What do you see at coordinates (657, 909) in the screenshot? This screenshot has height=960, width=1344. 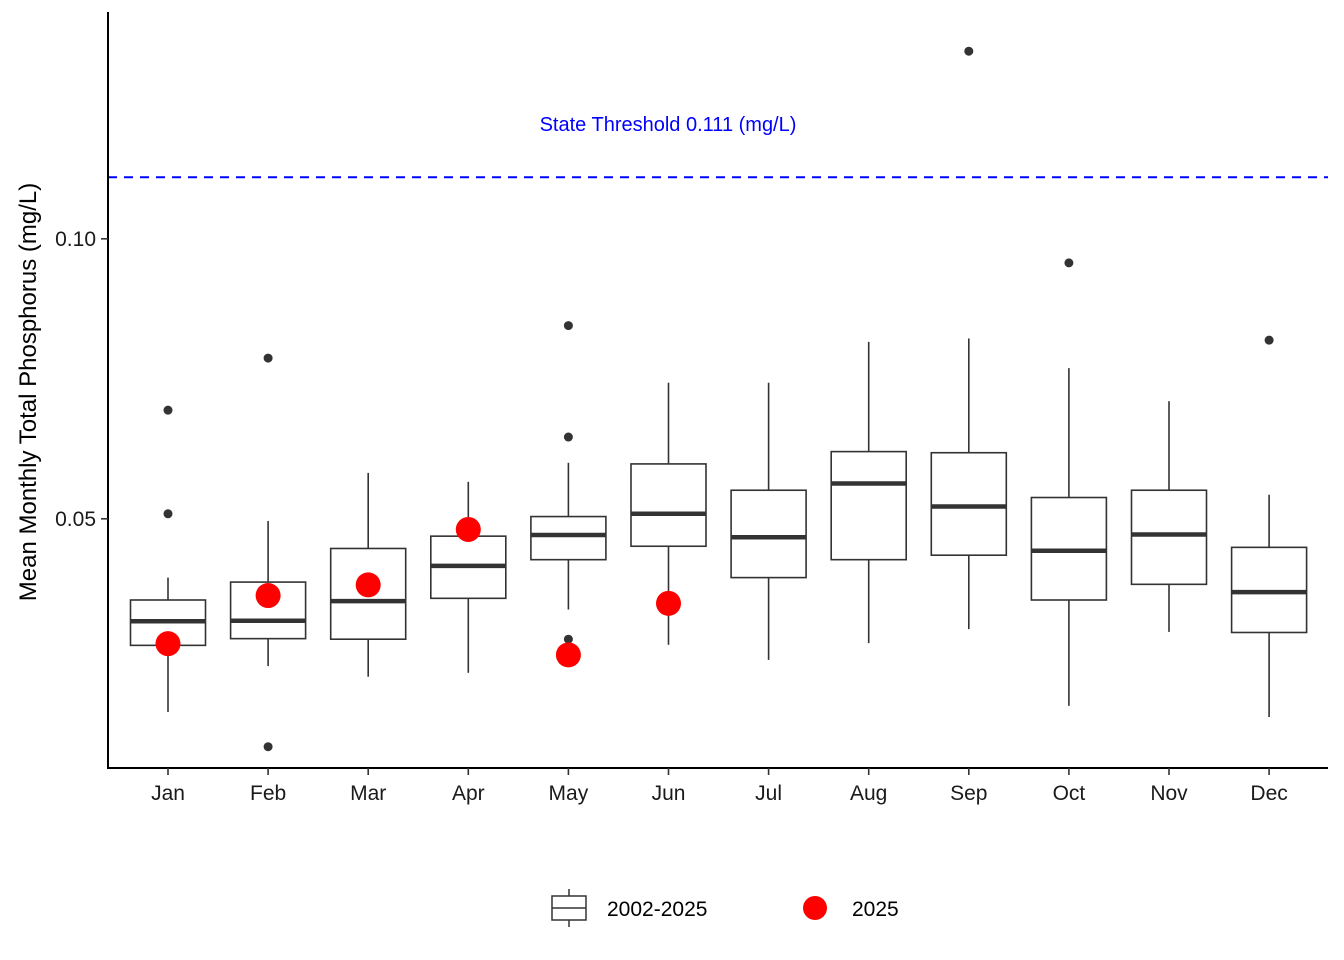 I see `legend-label-boxplot: 2002-2025` at bounding box center [657, 909].